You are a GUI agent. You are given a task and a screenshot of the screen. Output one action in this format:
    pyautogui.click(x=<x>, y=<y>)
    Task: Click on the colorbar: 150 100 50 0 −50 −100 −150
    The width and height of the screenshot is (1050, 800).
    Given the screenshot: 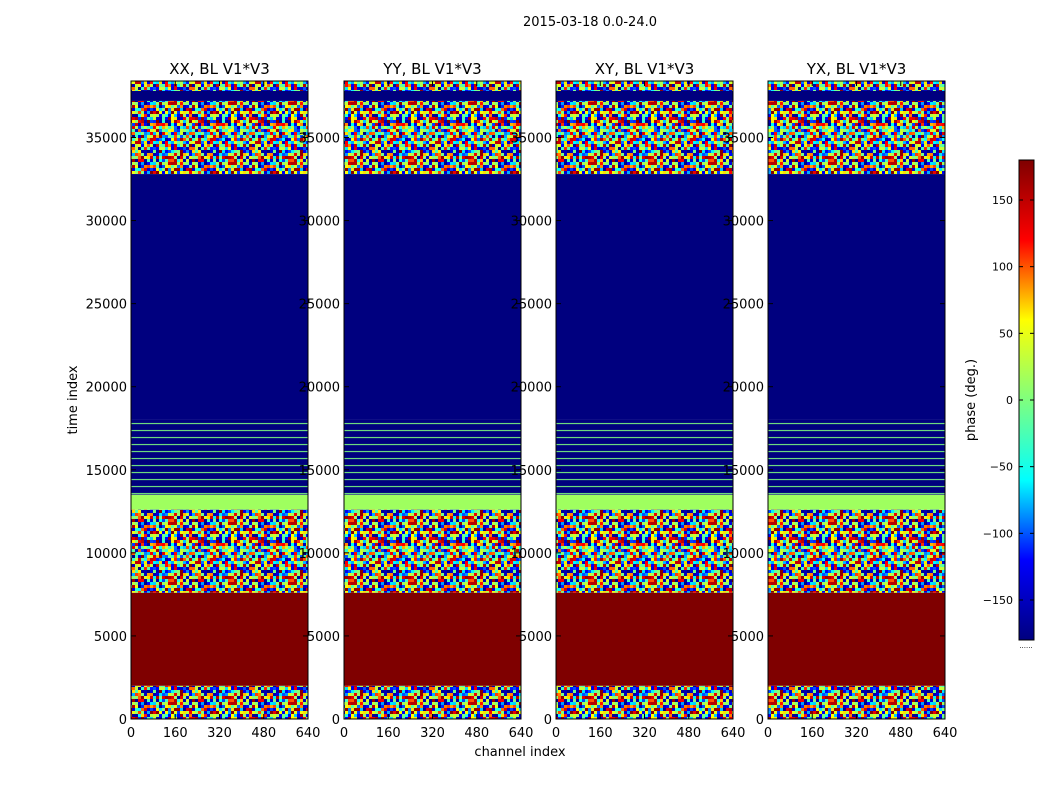 What is the action you would take?
    pyautogui.click(x=1009, y=400)
    